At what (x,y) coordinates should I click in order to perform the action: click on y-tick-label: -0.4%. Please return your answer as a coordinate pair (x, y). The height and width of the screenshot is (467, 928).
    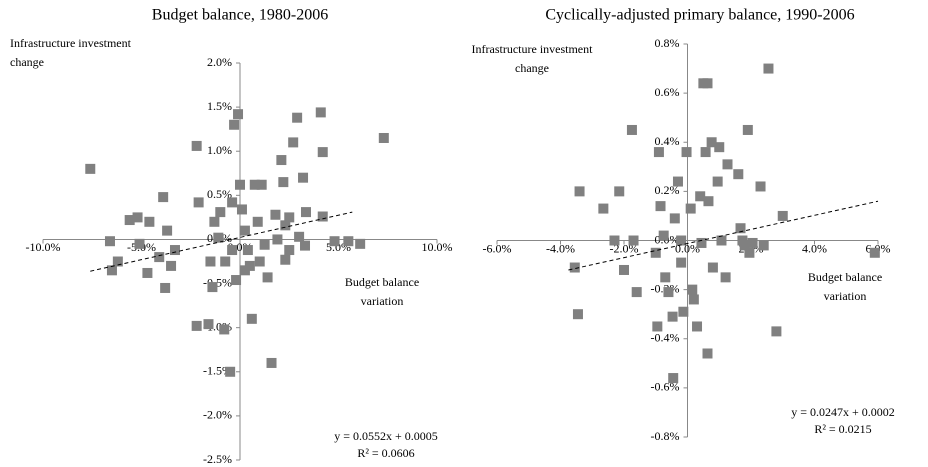
    Looking at the image, I should click on (665, 338).